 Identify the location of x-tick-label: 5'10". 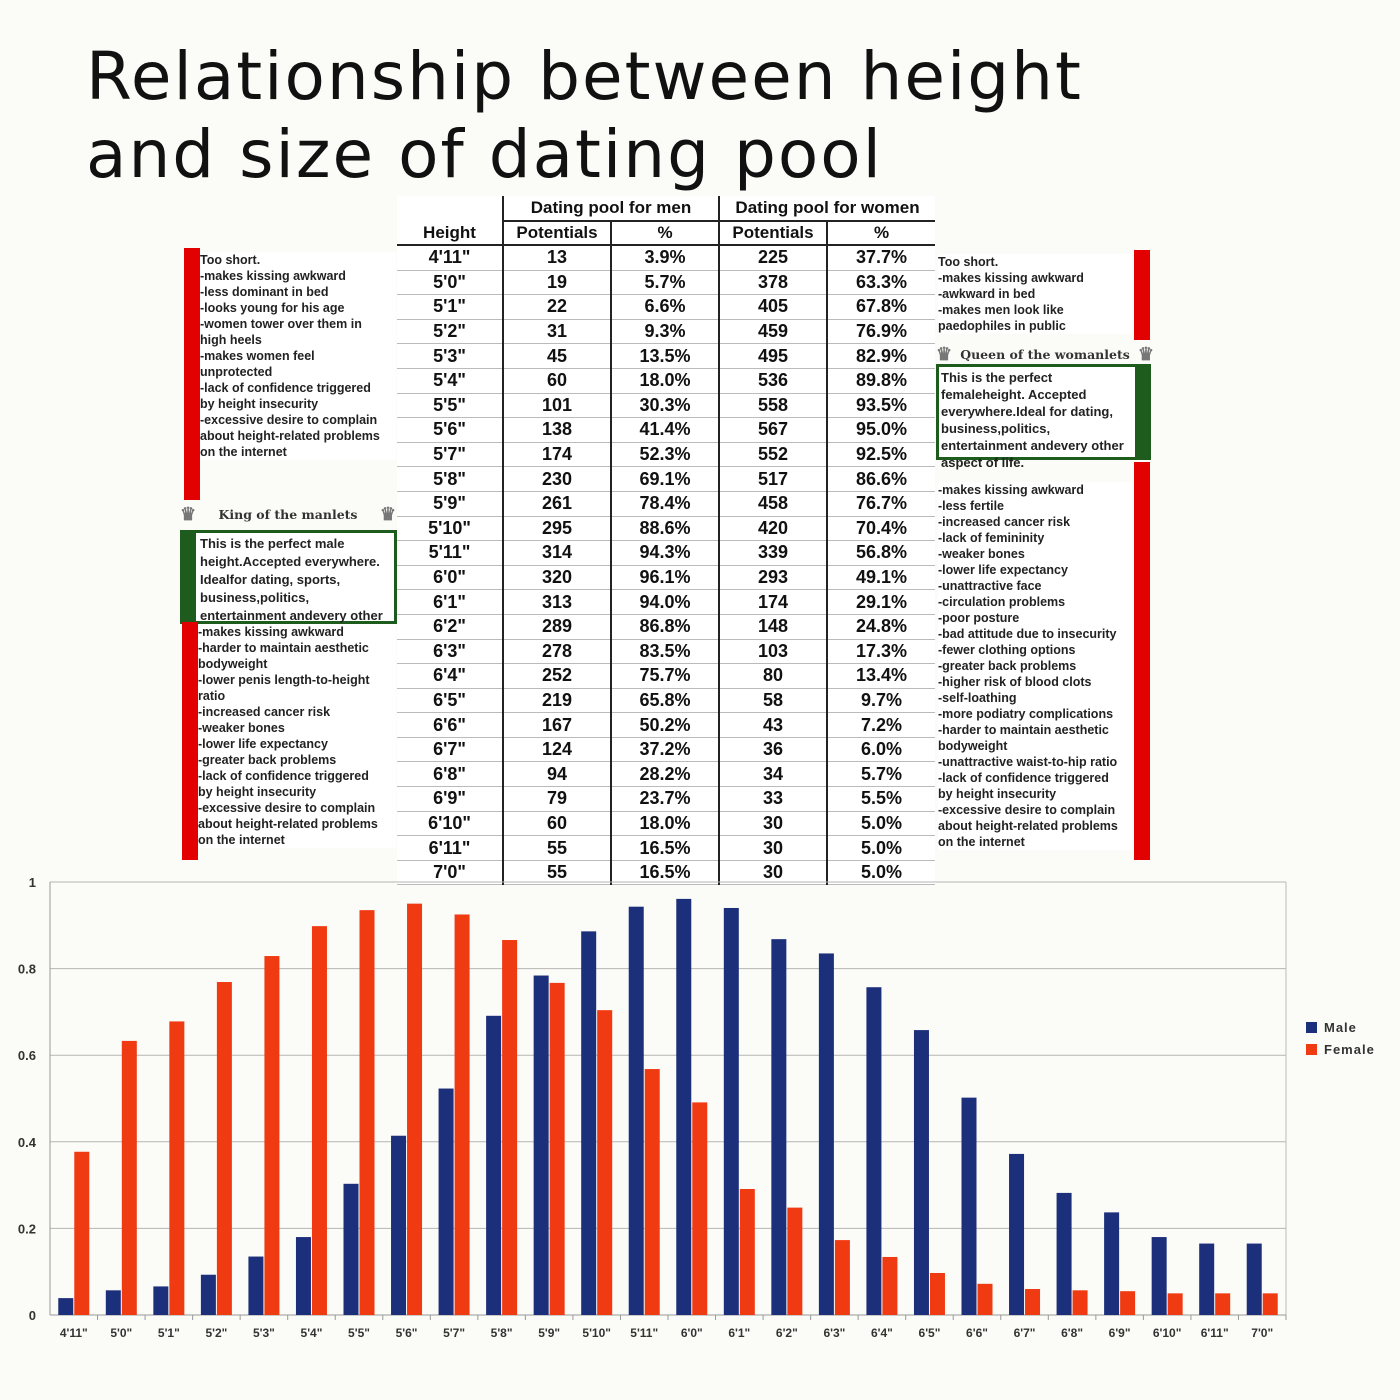
(596, 1333).